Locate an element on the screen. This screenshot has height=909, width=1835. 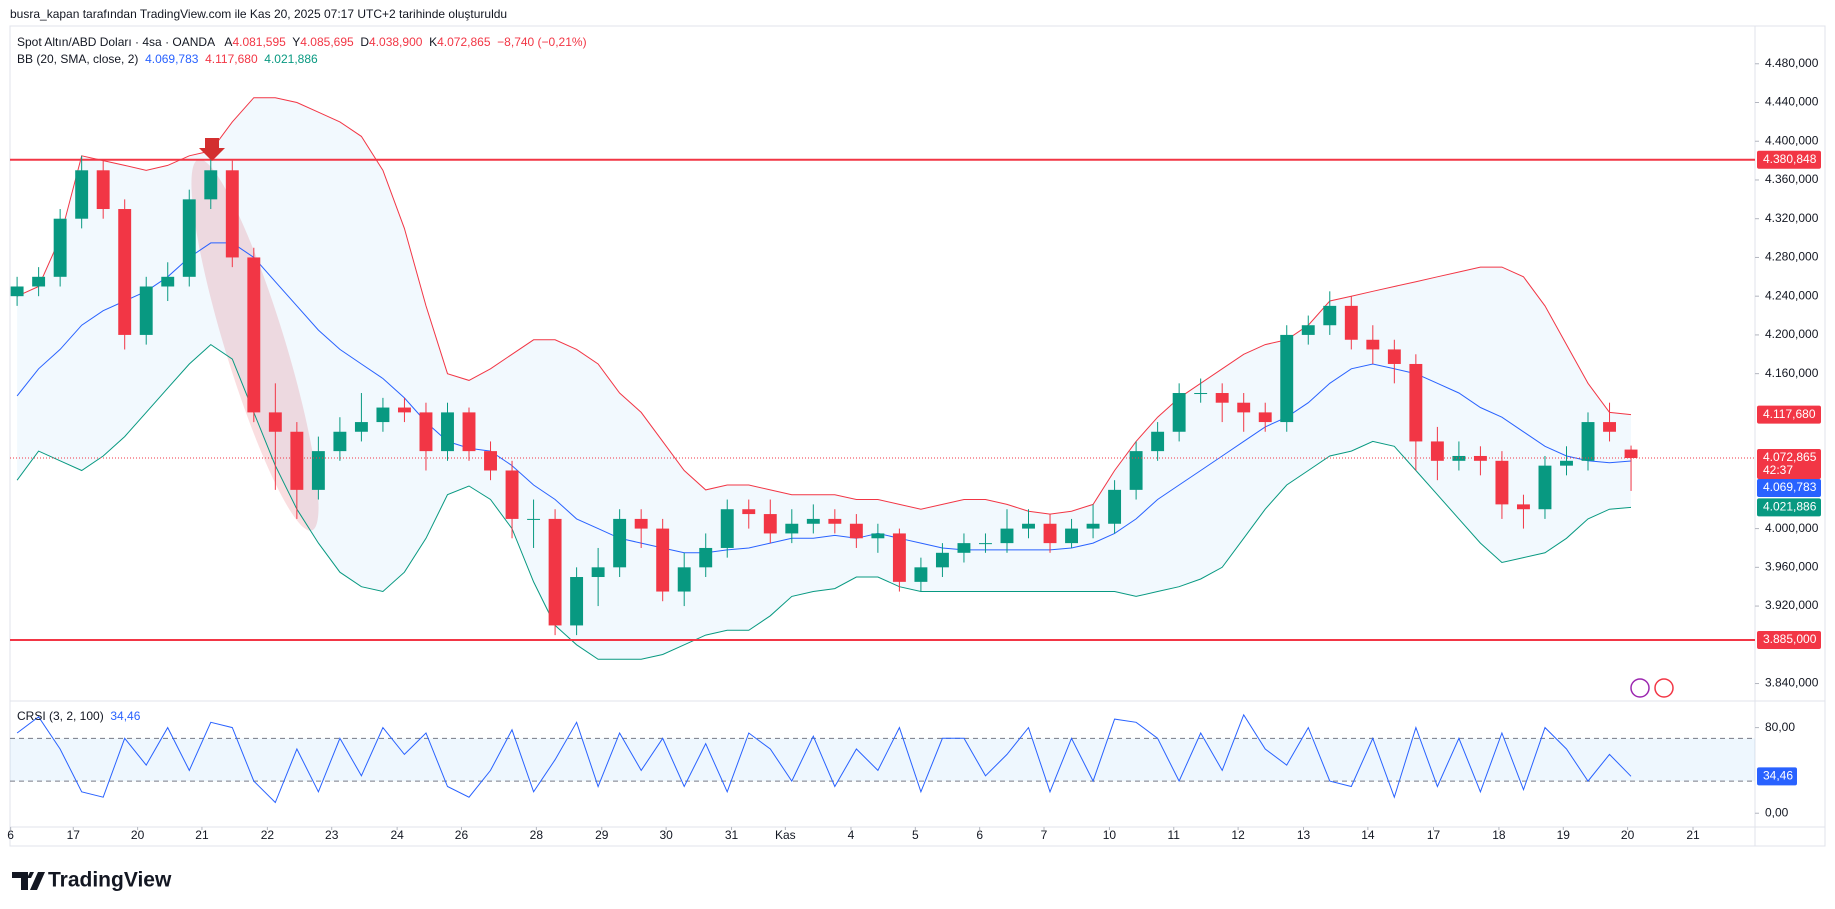
crsi-pane is located at coordinates (882, 758).